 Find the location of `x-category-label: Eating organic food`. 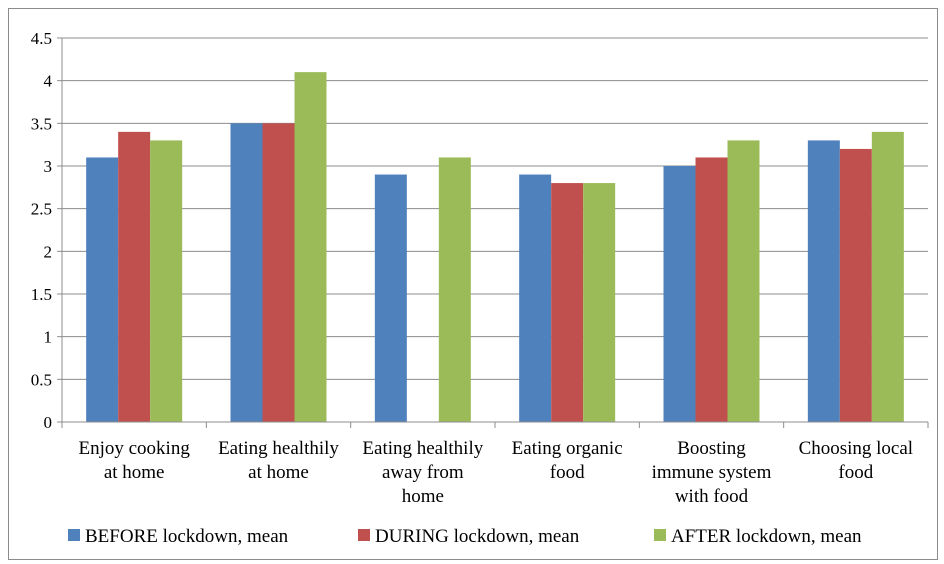

x-category-label: Eating organic food is located at coordinates (567, 460).